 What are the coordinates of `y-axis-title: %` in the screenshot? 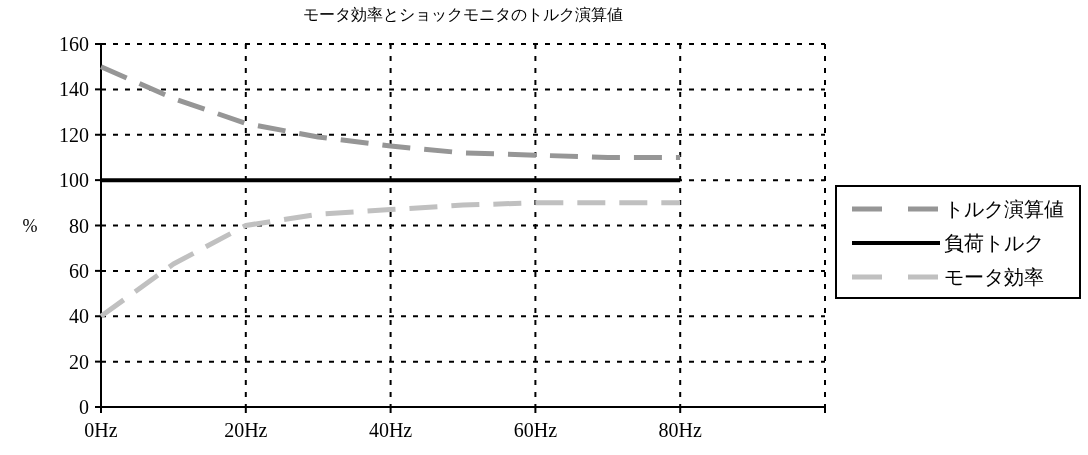 It's located at (30, 225).